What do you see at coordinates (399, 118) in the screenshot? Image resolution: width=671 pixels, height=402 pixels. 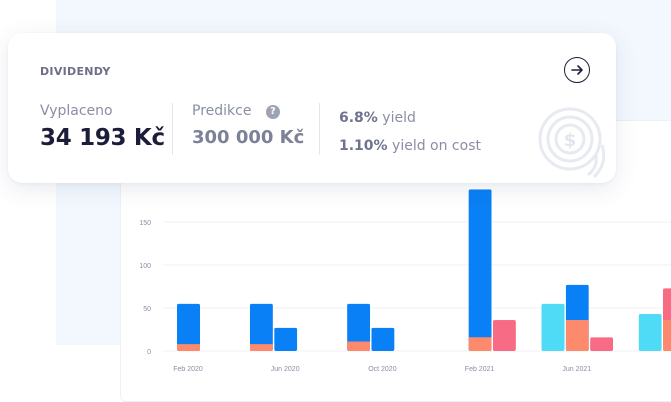 I see `yield-label: yield` at bounding box center [399, 118].